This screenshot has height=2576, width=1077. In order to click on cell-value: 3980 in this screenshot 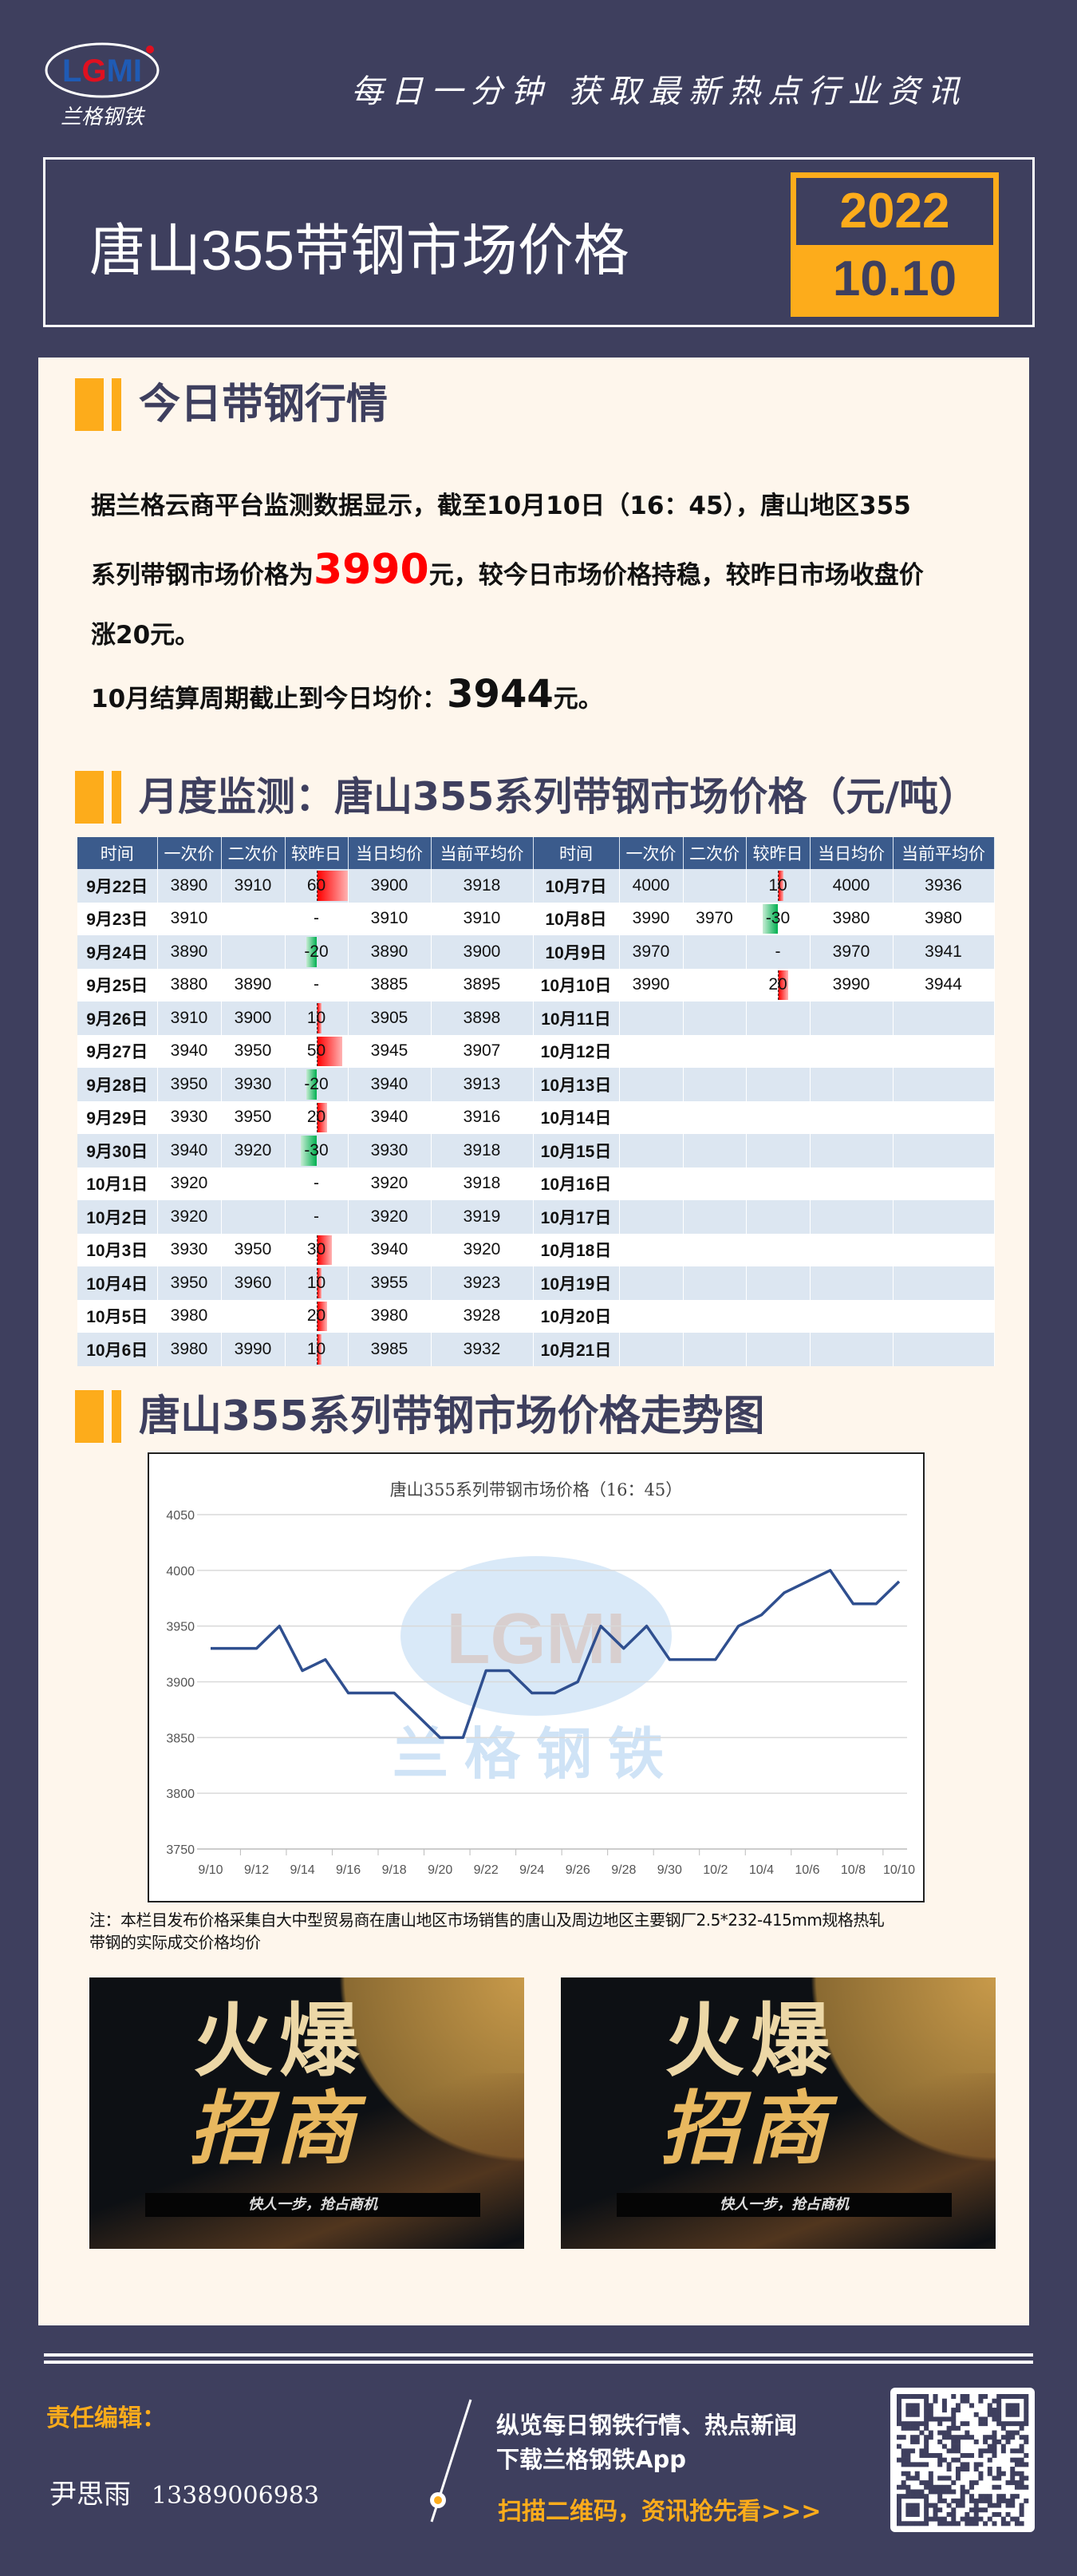, I will do `click(389, 1316)`.